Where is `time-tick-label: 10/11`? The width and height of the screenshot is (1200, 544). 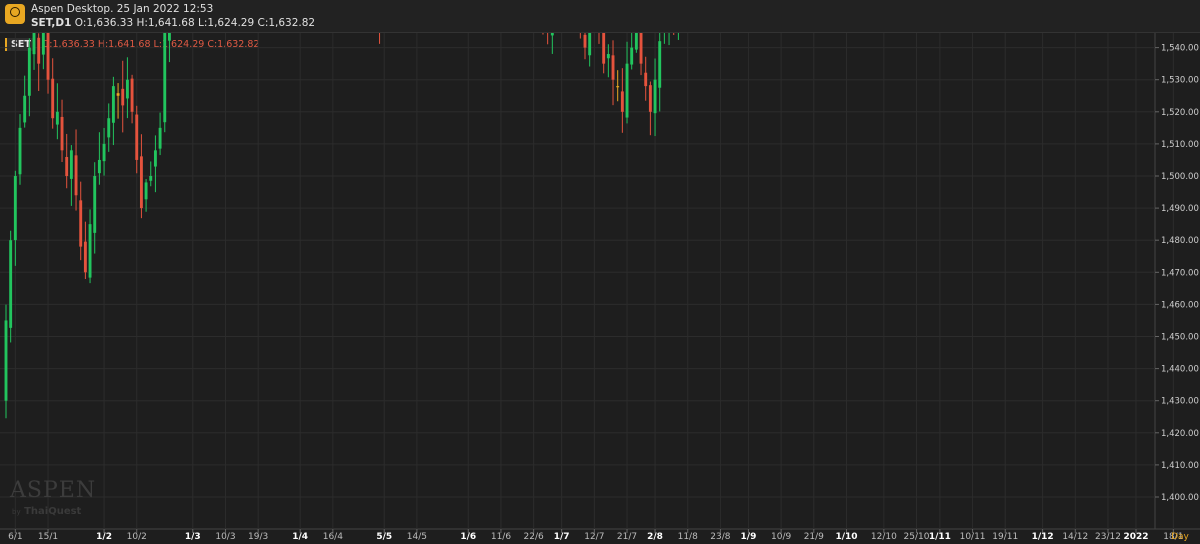 time-tick-label: 10/11 is located at coordinates (973, 537).